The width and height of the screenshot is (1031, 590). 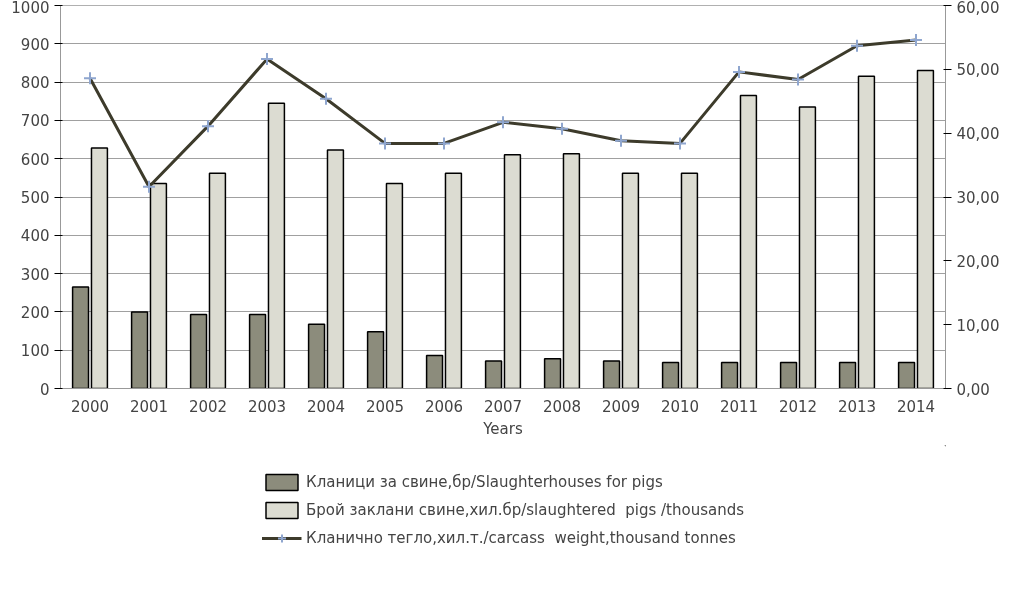 What do you see at coordinates (562, 406) in the screenshot?
I see `x-tick-label: 2008` at bounding box center [562, 406].